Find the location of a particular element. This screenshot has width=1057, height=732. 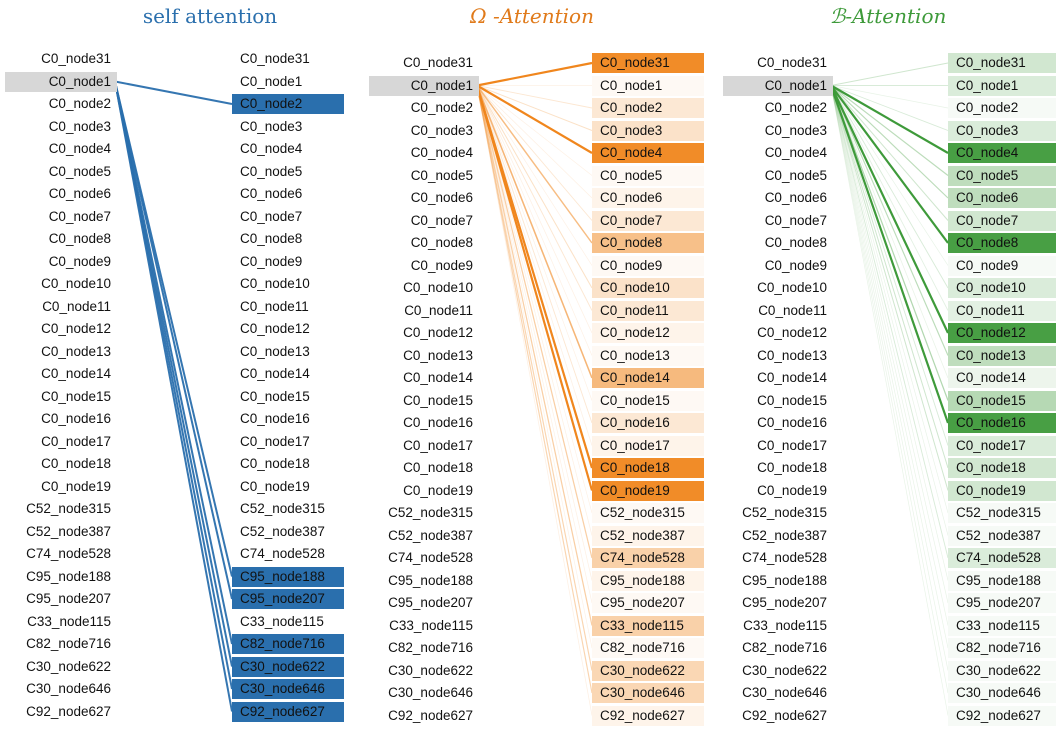

q-key-node-label: C74_node528 is located at coordinates (648, 558).